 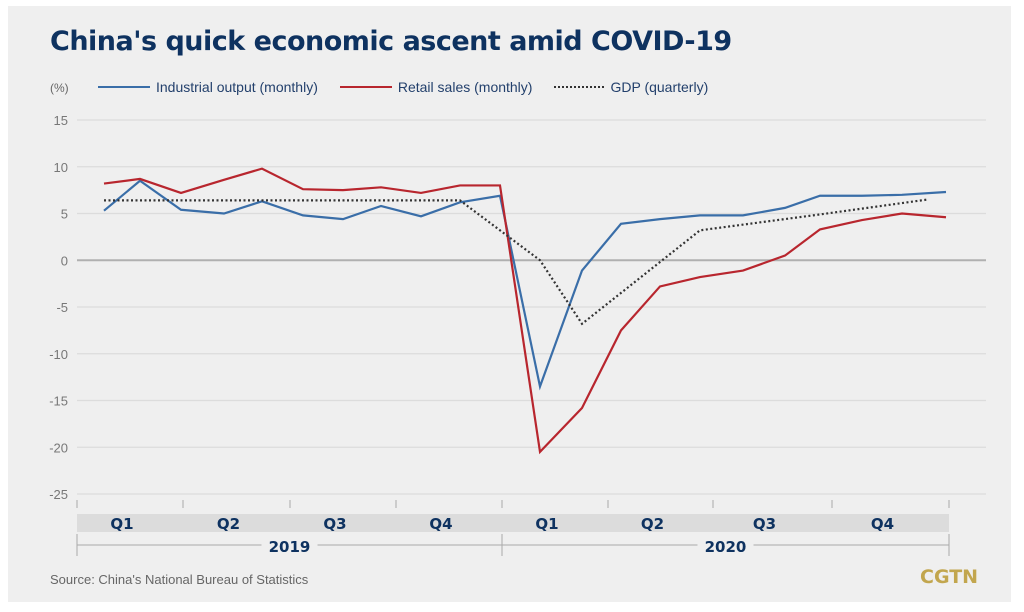 I want to click on y-axis-ticks: 15 10 5 0 -5 -10 -15 -20 -25, so click(x=58, y=307).